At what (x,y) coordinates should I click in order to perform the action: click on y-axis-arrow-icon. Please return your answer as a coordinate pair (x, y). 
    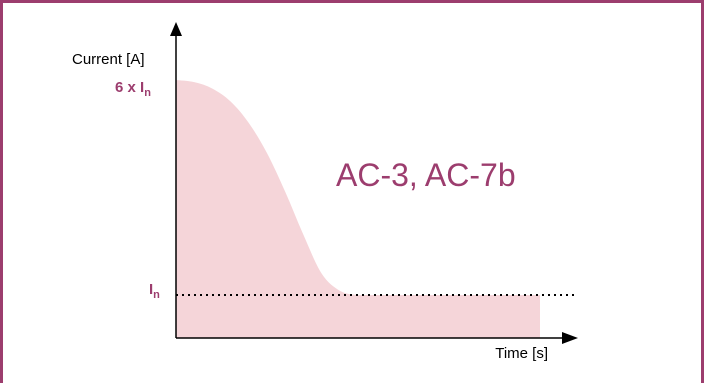
    Looking at the image, I should click on (176, 29).